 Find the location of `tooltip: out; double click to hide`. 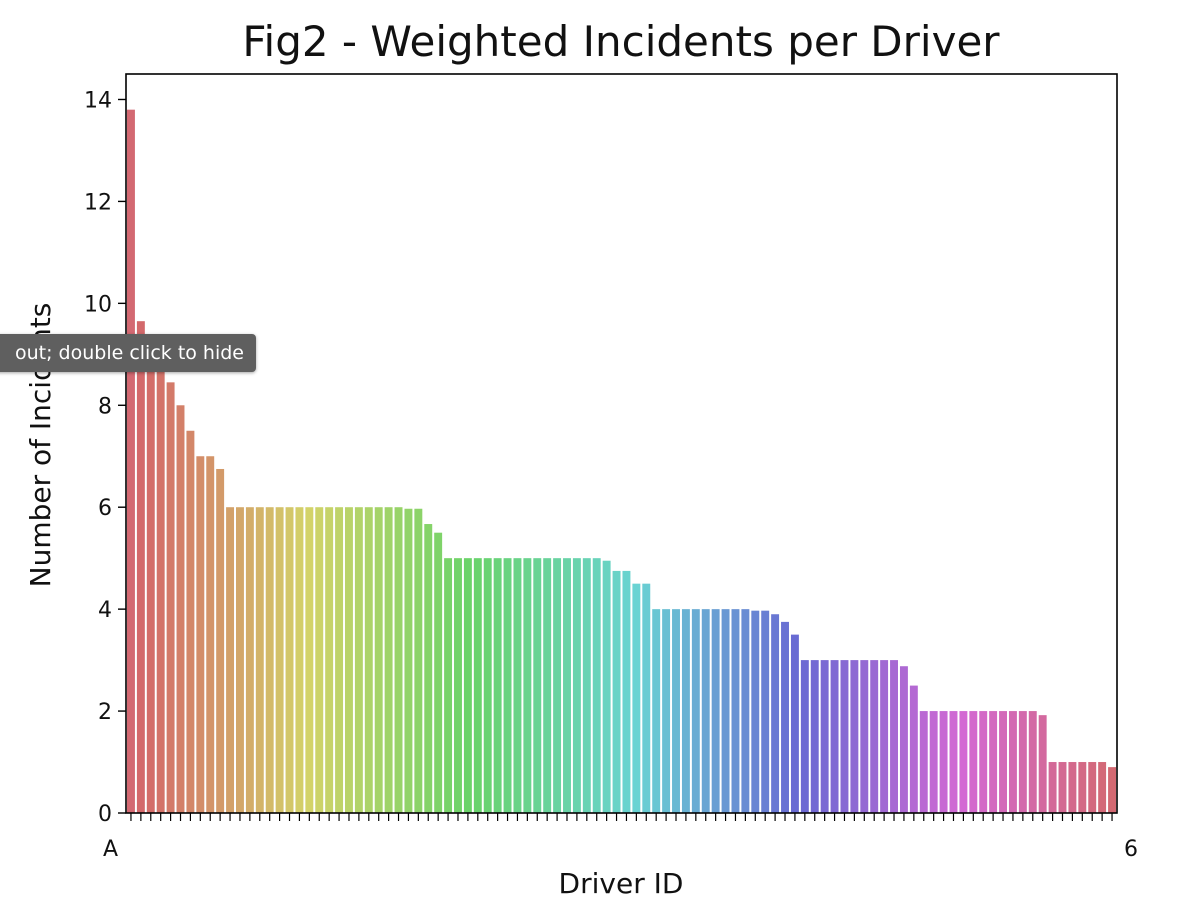

tooltip: out; double click to hide is located at coordinates (128, 353).